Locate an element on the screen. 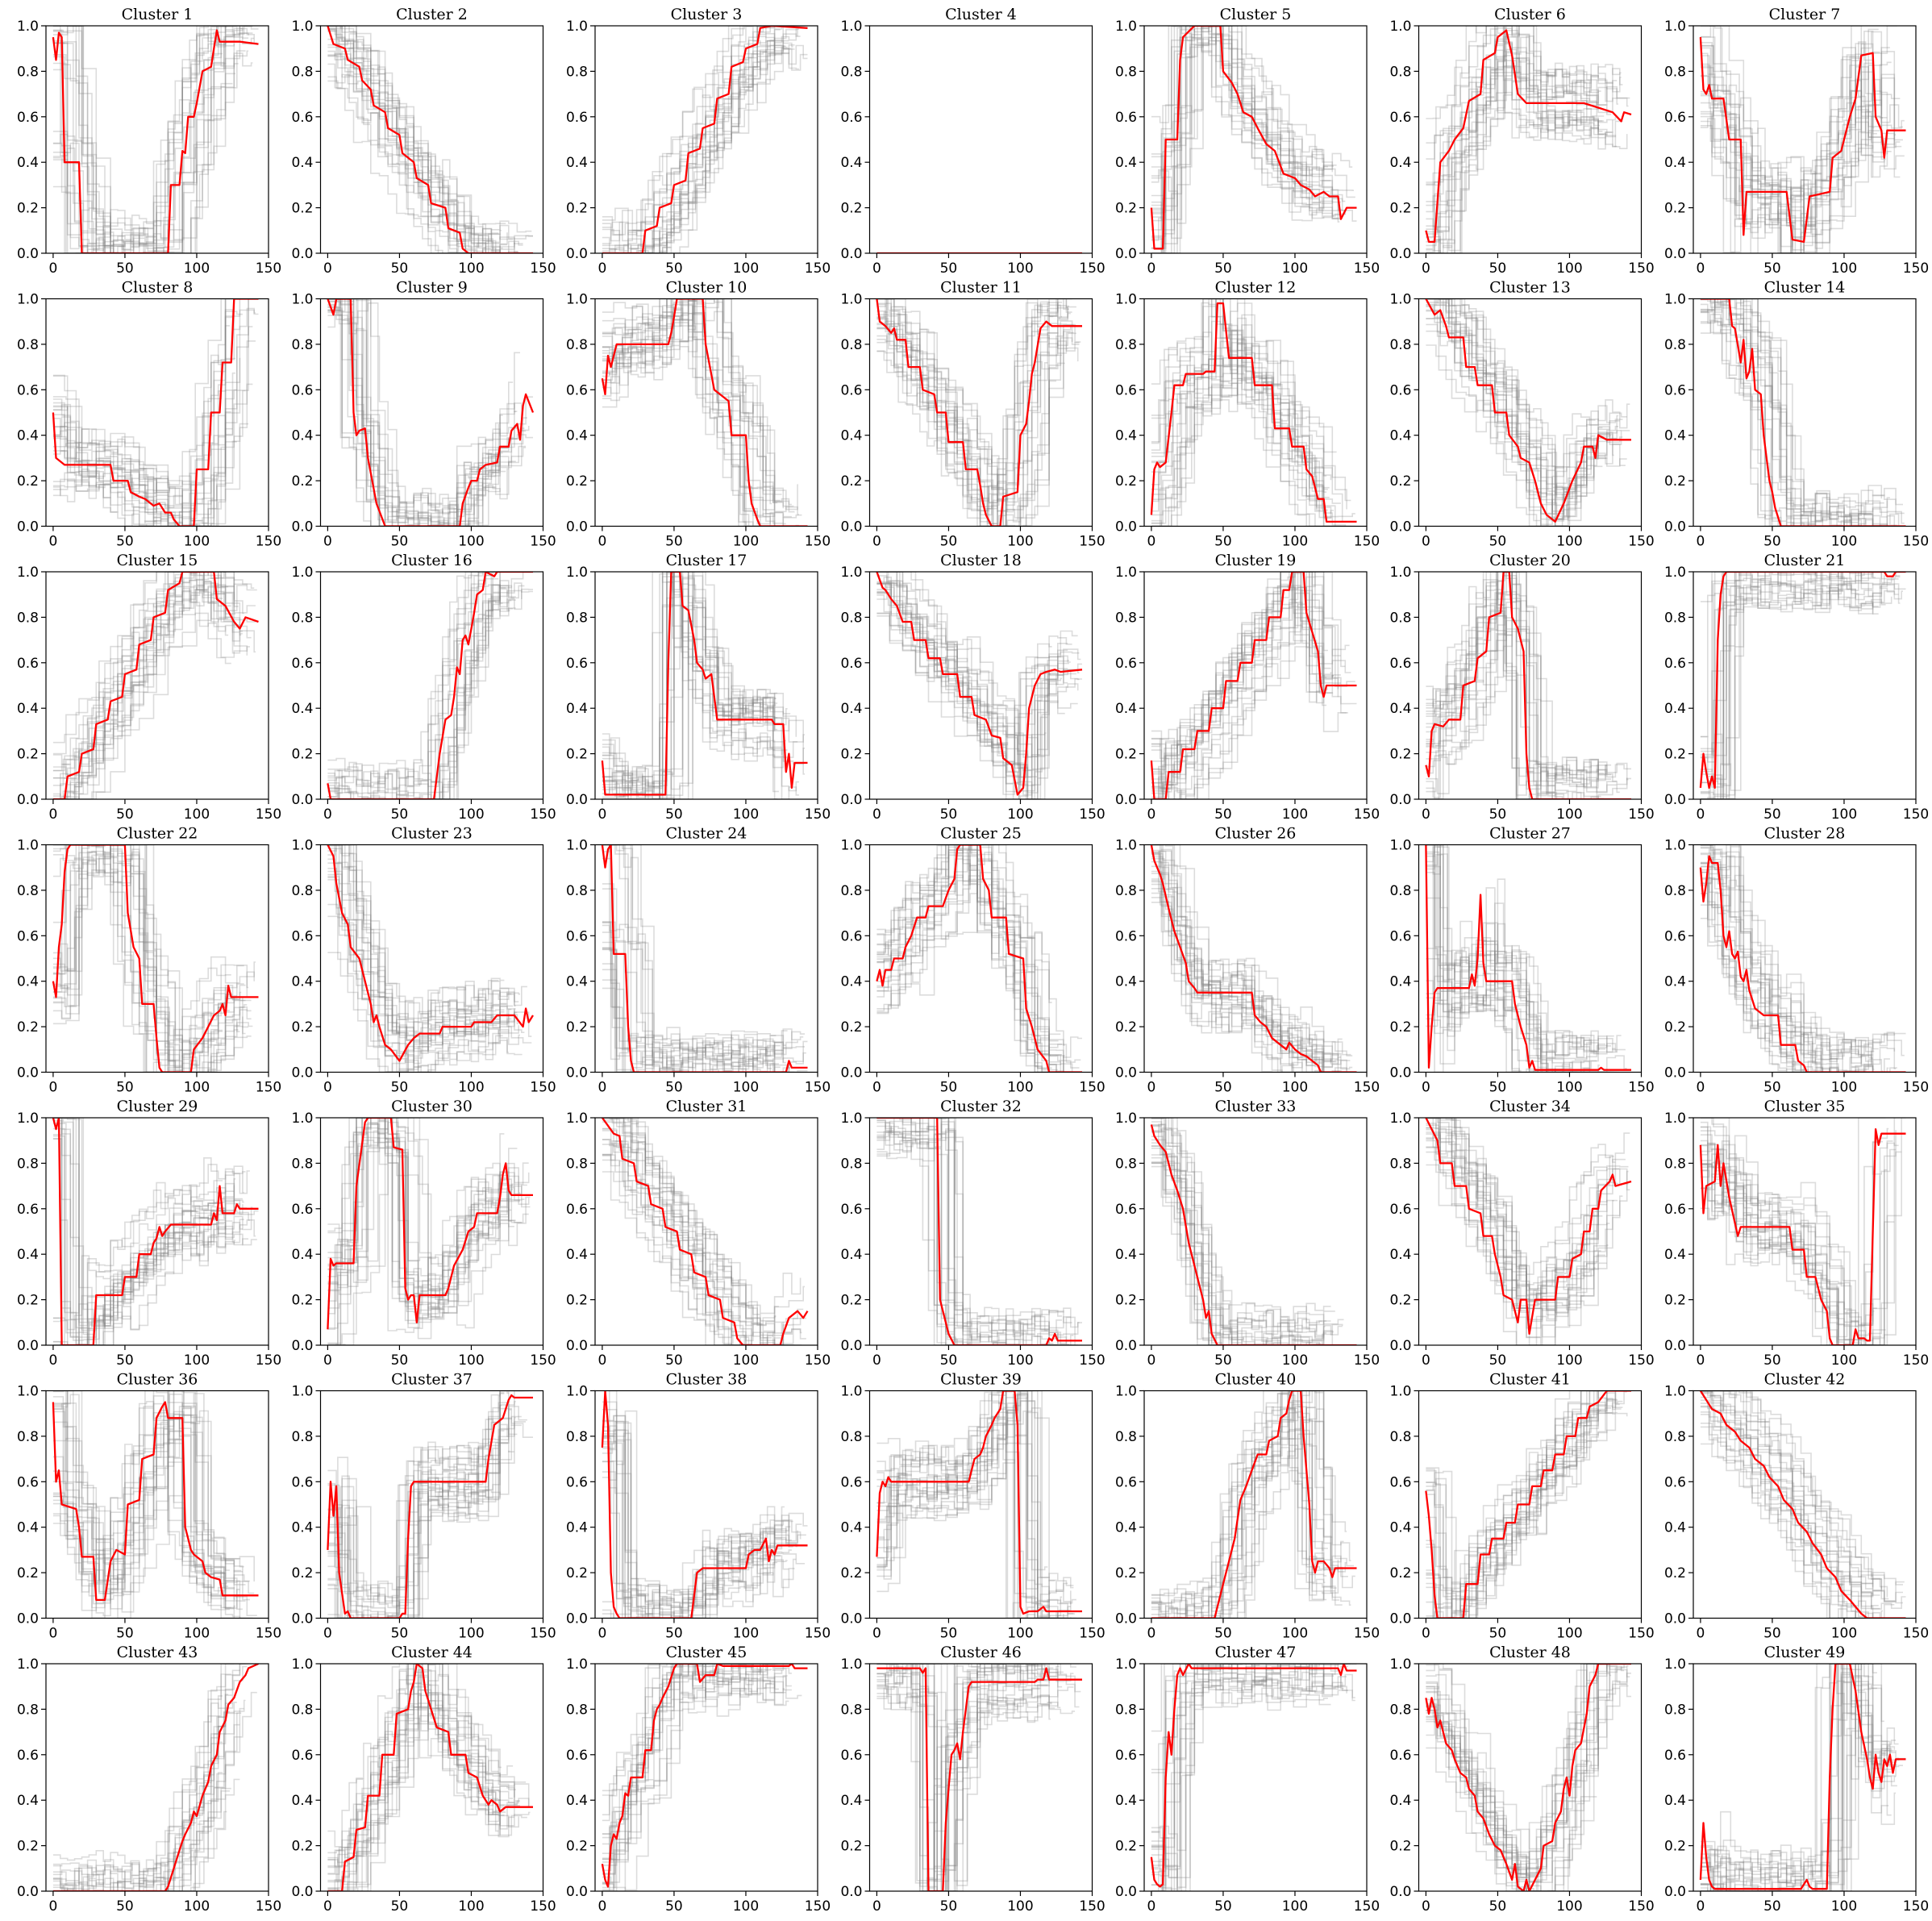  panel-title: Cluster 48 is located at coordinates (1530, 1652).